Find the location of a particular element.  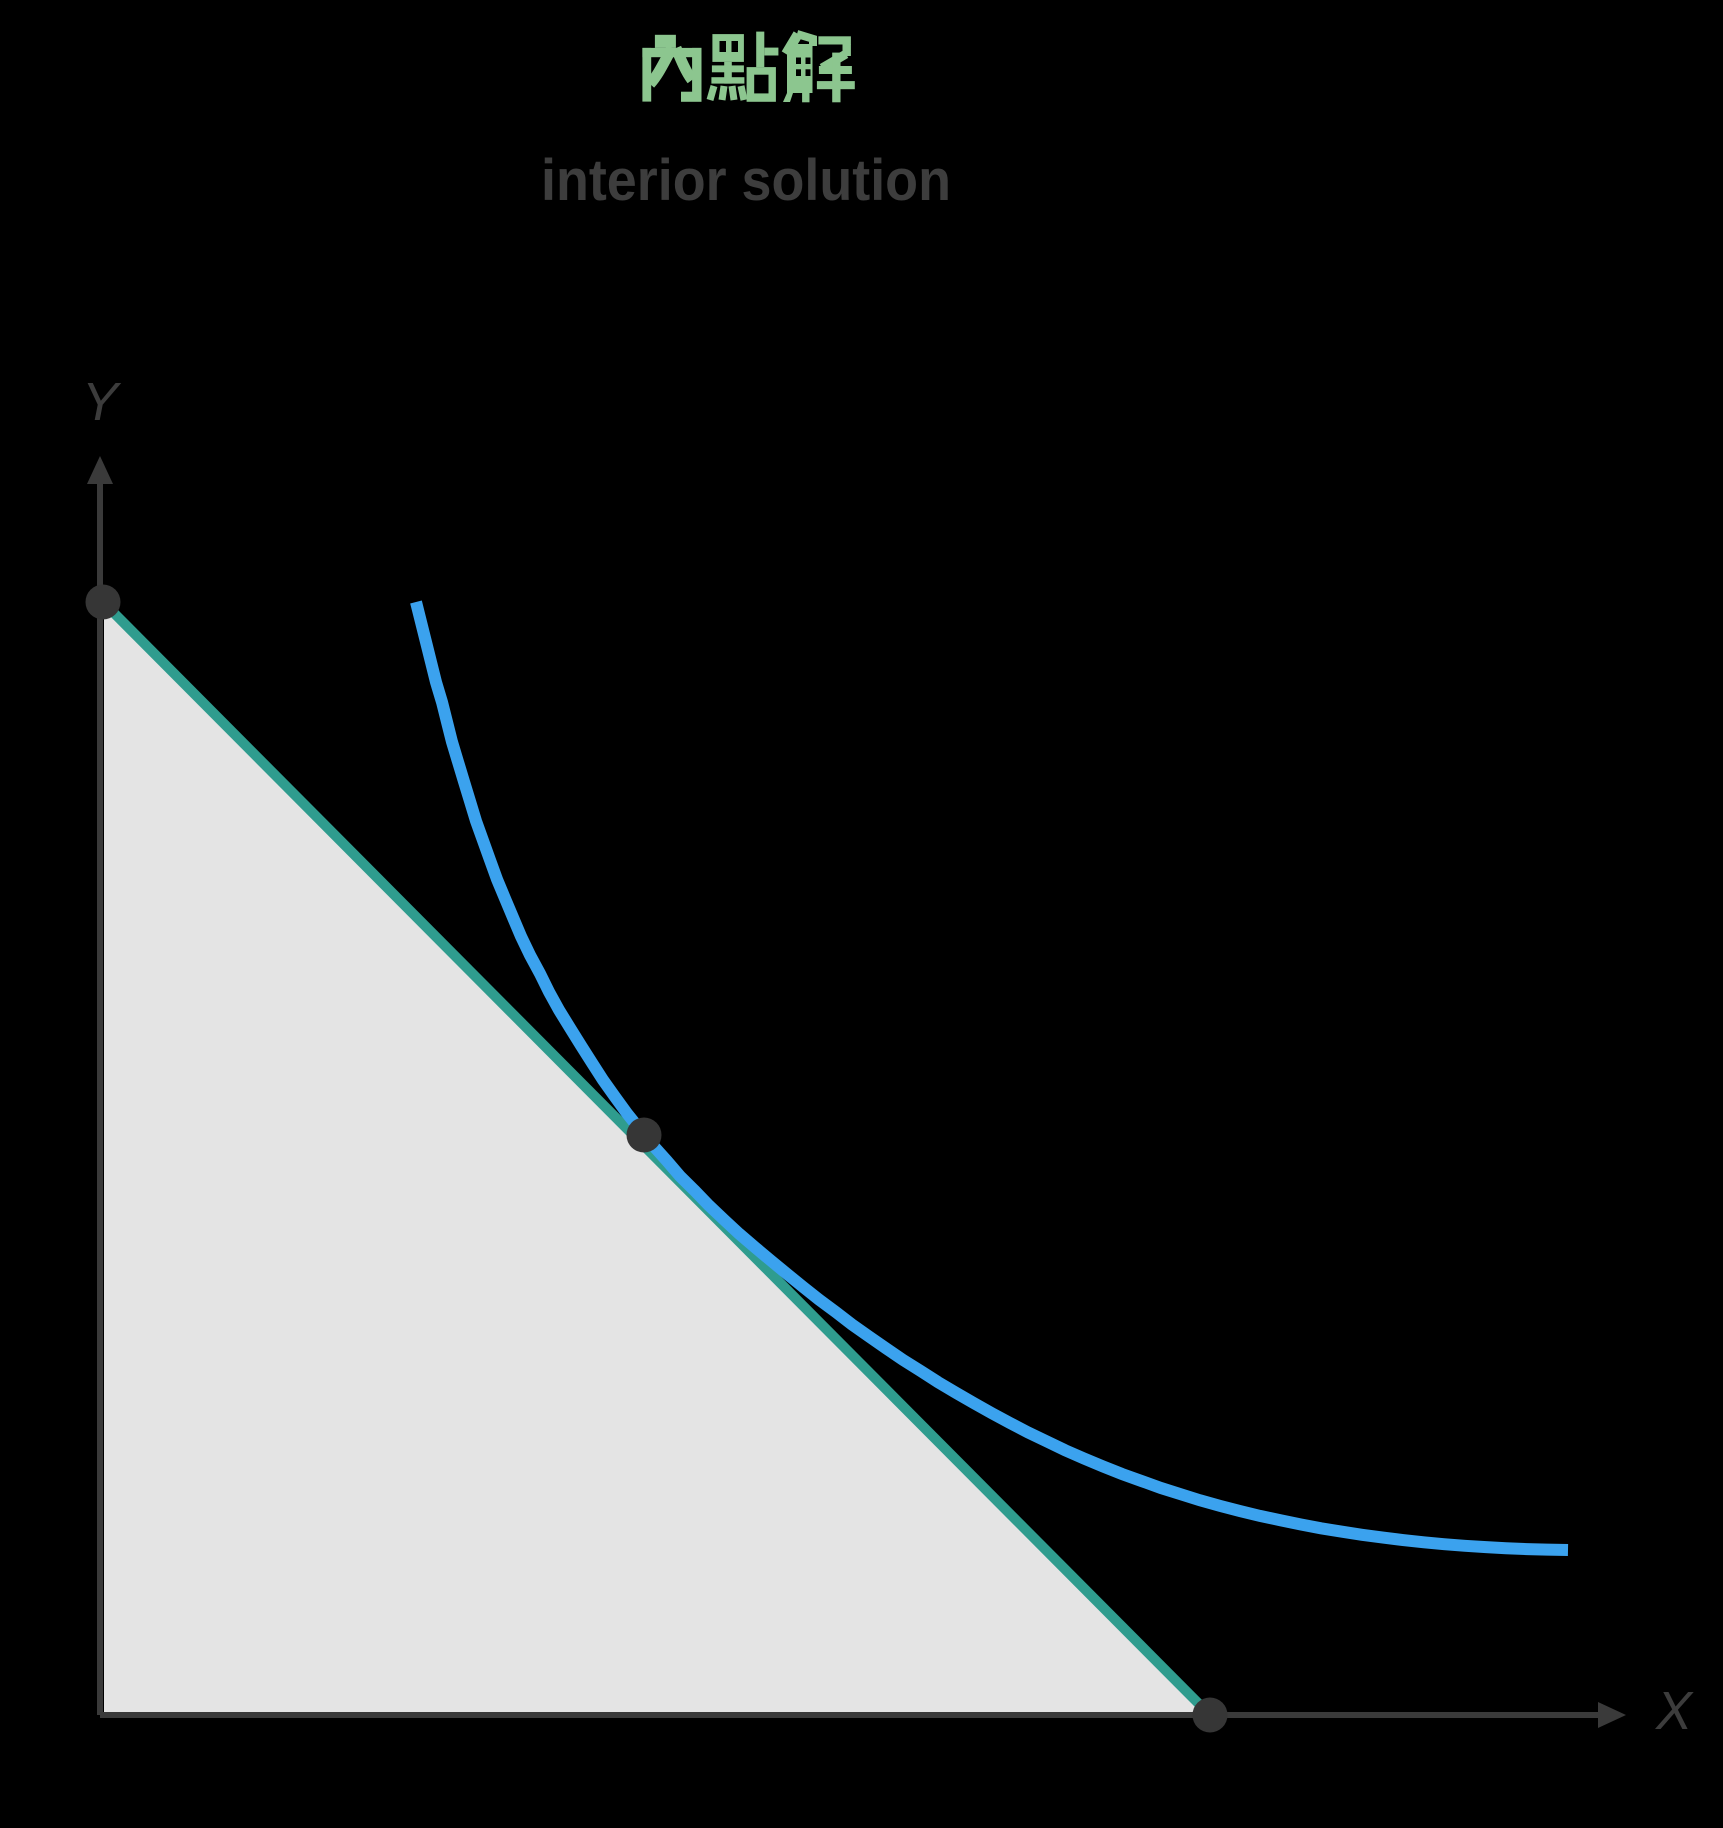

svg-text: X is located at coordinates (1674, 1711).